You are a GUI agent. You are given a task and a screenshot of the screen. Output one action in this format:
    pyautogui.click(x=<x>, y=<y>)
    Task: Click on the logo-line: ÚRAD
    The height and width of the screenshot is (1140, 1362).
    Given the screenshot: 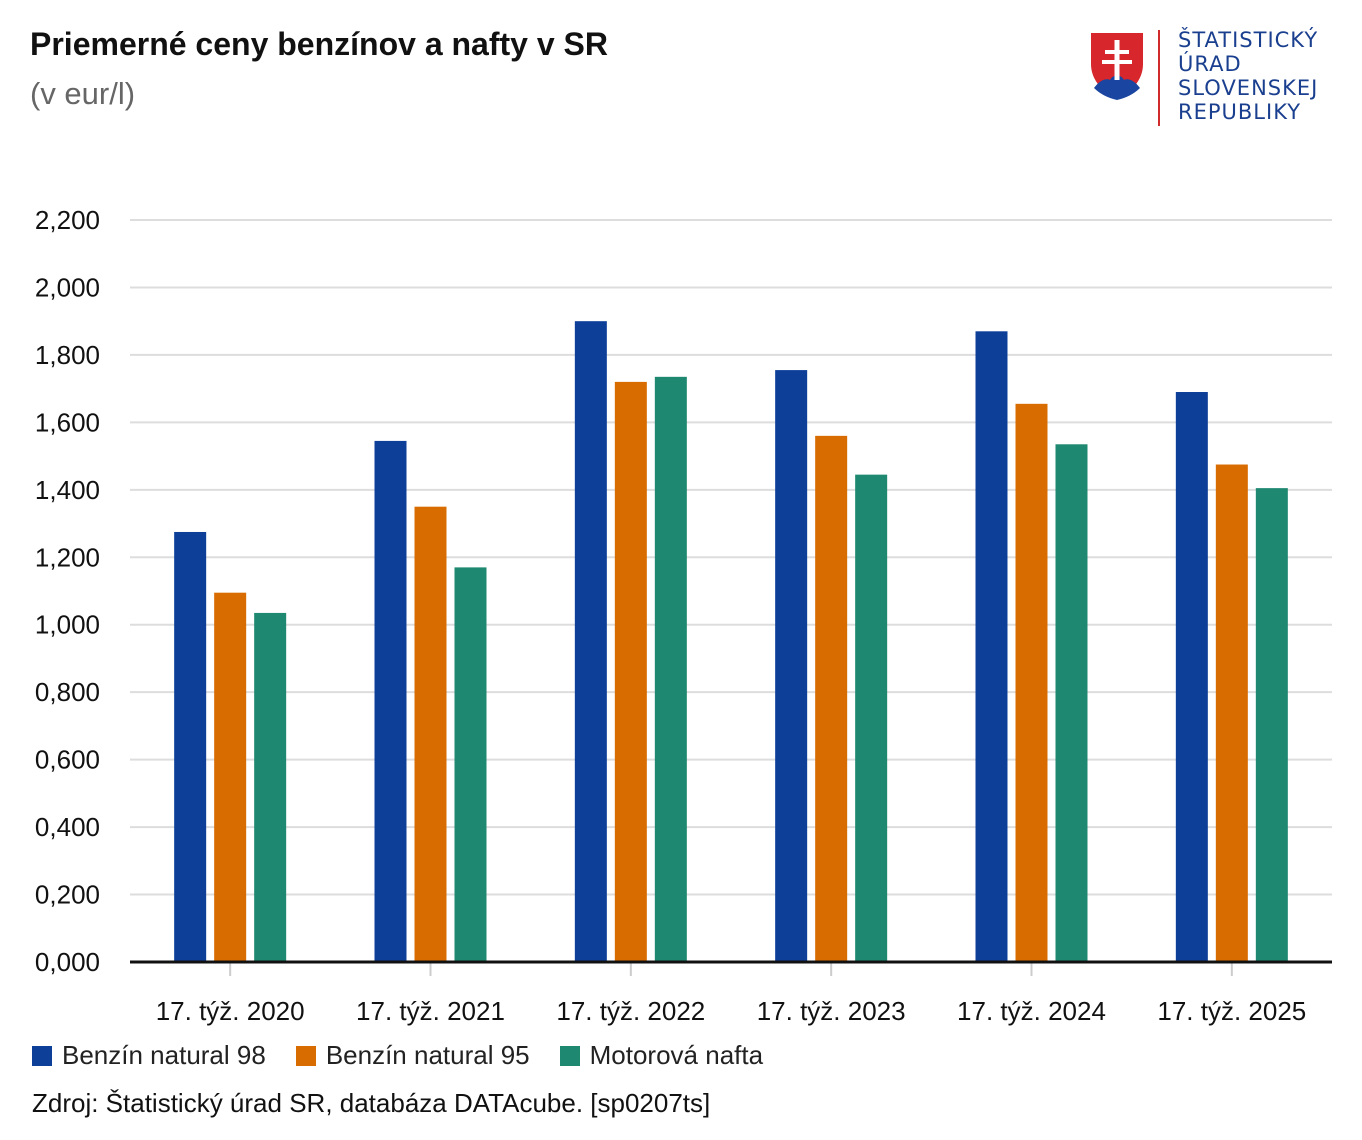 What is the action you would take?
    pyautogui.click(x=1210, y=64)
    